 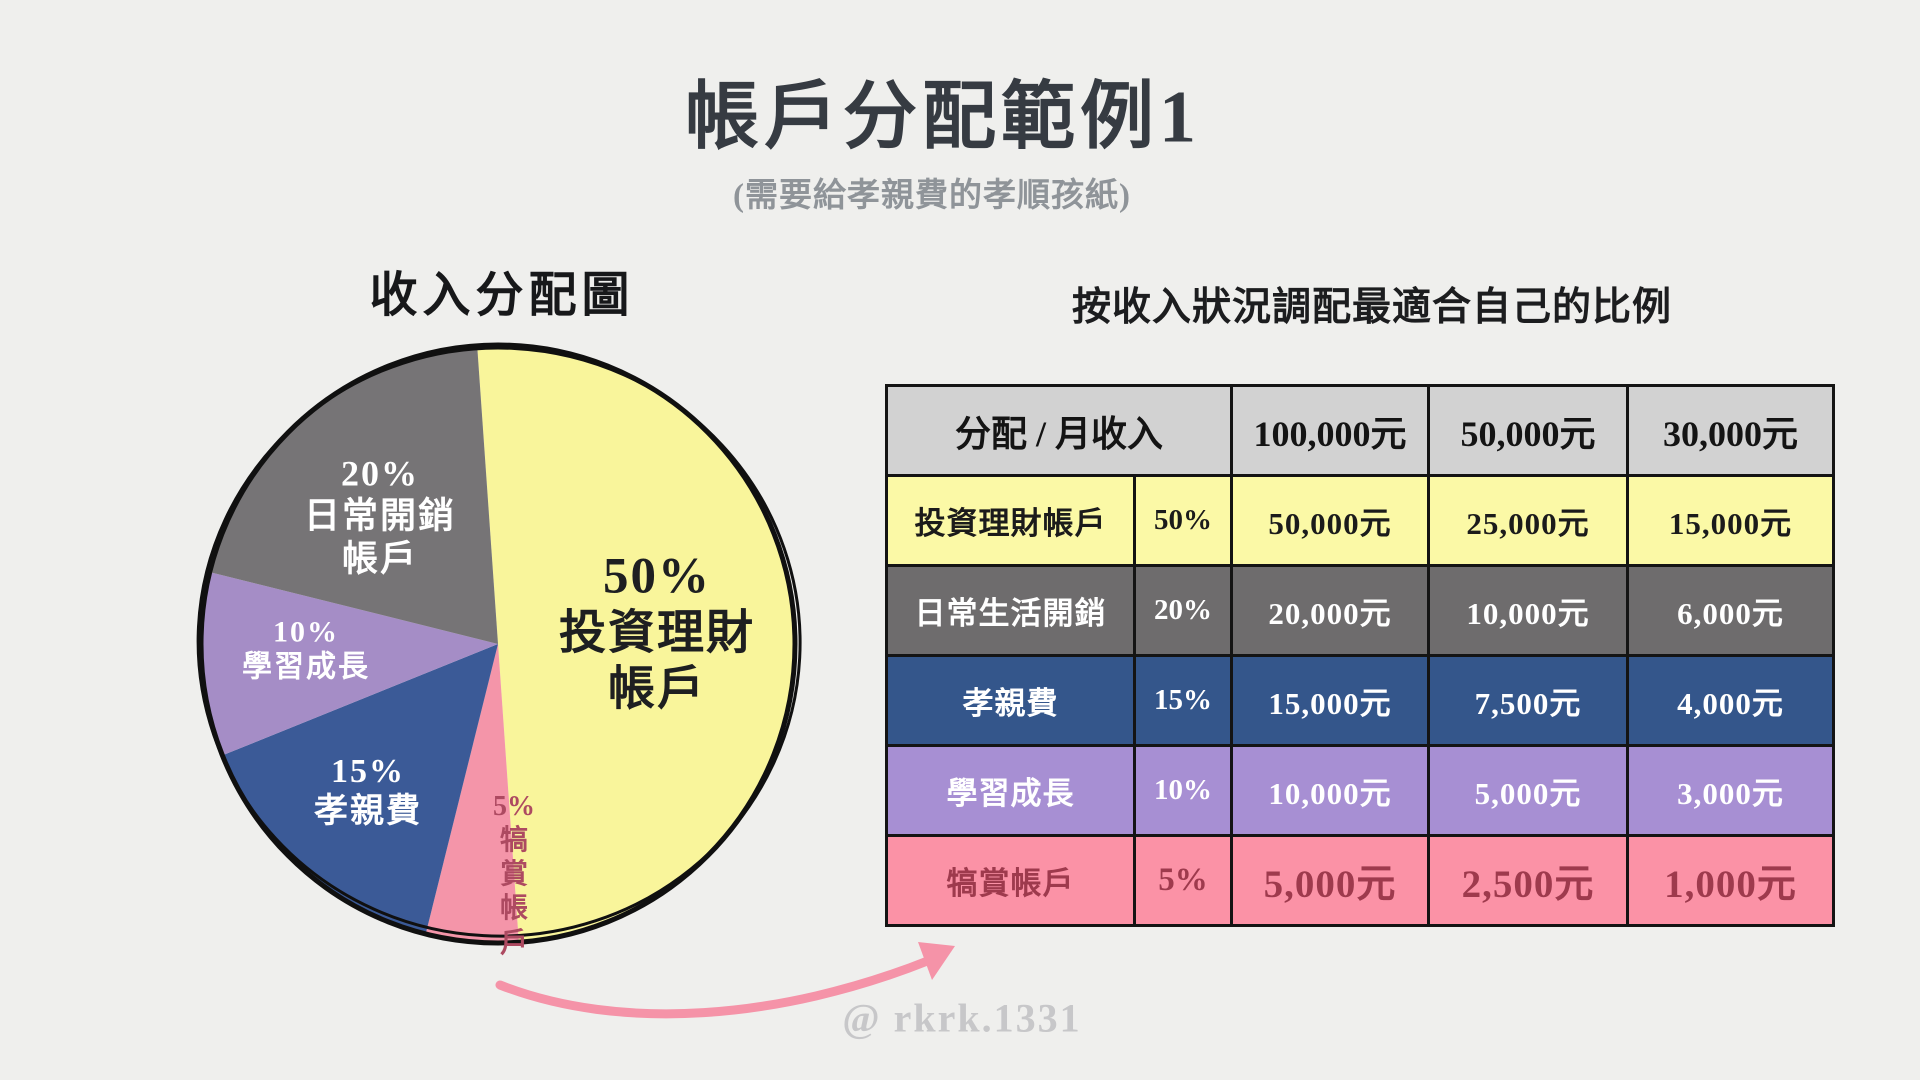 What do you see at coordinates (1528, 790) in the screenshot?
I see `table-row-3-value-1: 5,000元` at bounding box center [1528, 790].